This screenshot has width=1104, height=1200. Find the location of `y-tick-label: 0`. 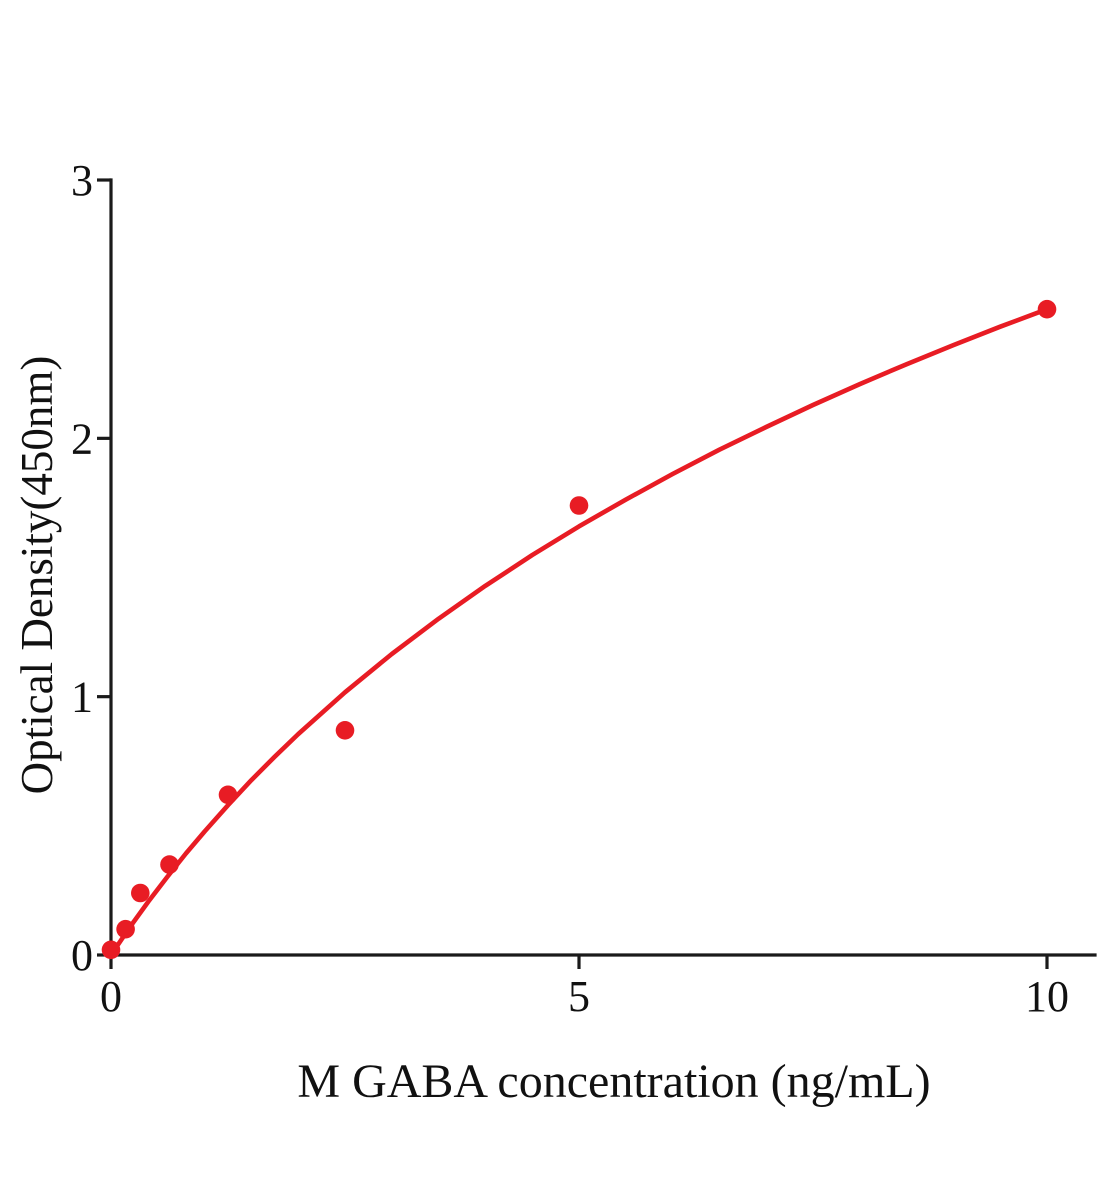

y-tick-label: 0 is located at coordinates (82, 955).